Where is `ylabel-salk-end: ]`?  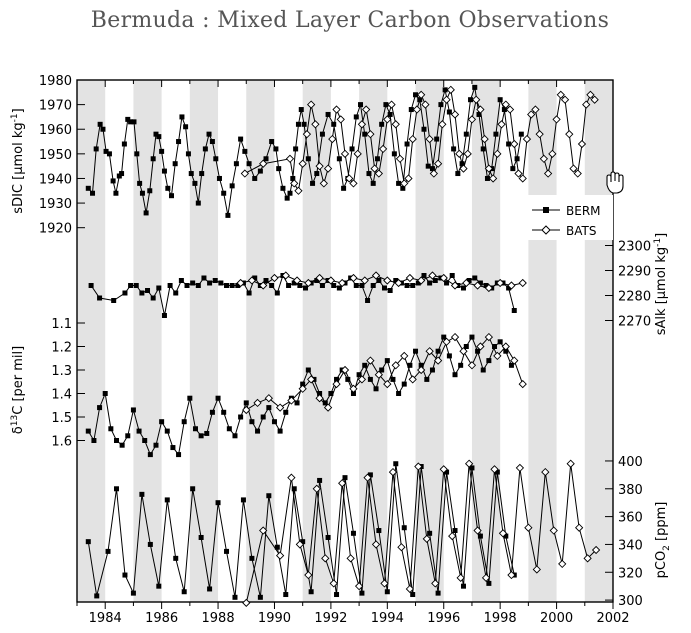
ylabel-salk-end: ] is located at coordinates (661, 235).